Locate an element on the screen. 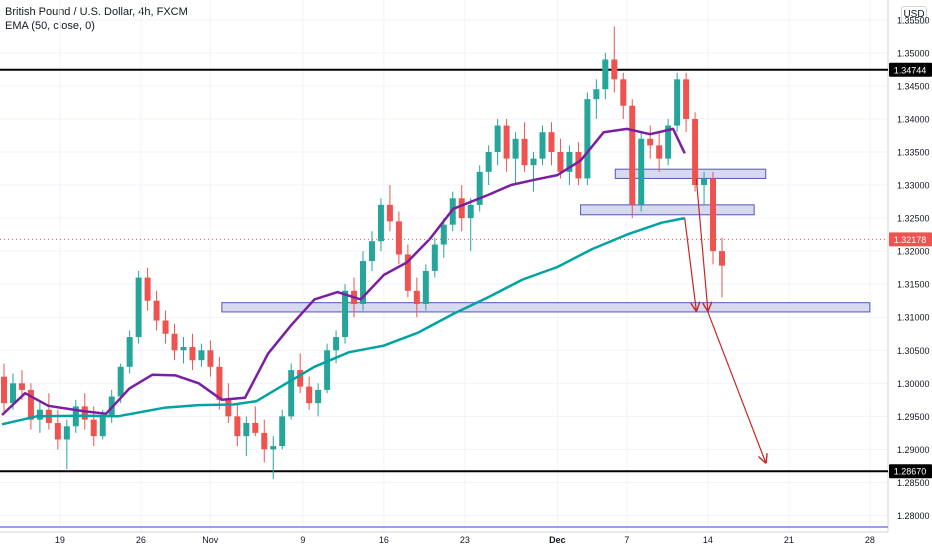 This screenshot has height=550, width=932. indicator-label: EMA (50, close, 0) is located at coordinates (50, 26).